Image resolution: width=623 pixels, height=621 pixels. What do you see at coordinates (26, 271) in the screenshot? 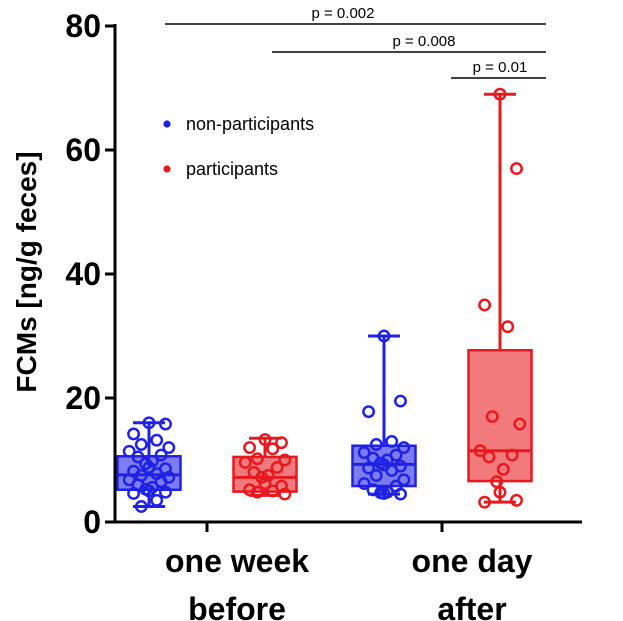
I see `y-axis-title: FCMs [ng/g feces]` at bounding box center [26, 271].